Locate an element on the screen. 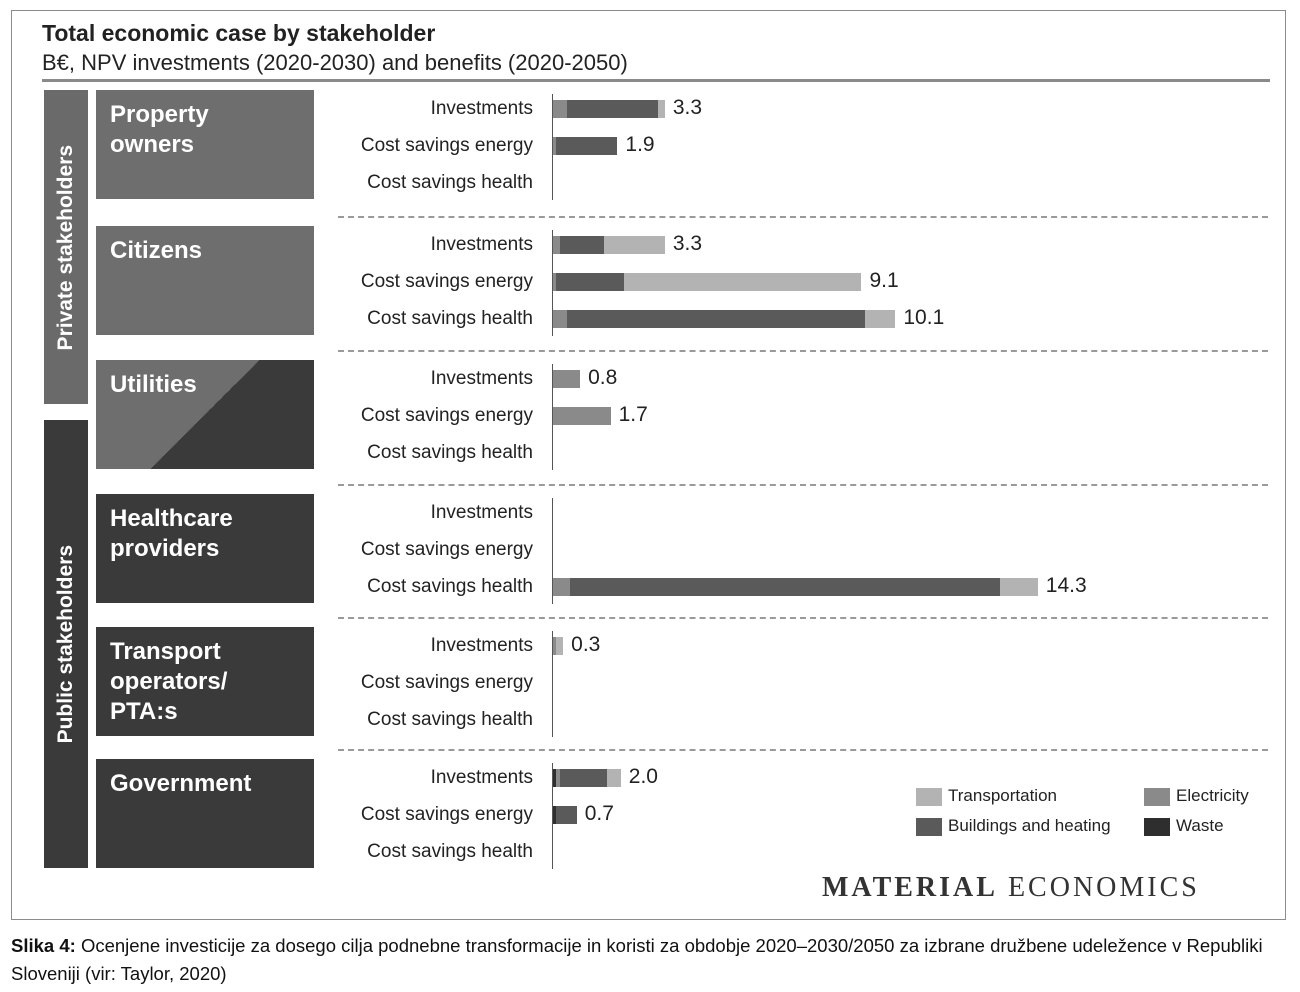 Image resolution: width=1300 pixels, height=992 pixels. legend-label: Buildings and heating is located at coordinates (1029, 825).